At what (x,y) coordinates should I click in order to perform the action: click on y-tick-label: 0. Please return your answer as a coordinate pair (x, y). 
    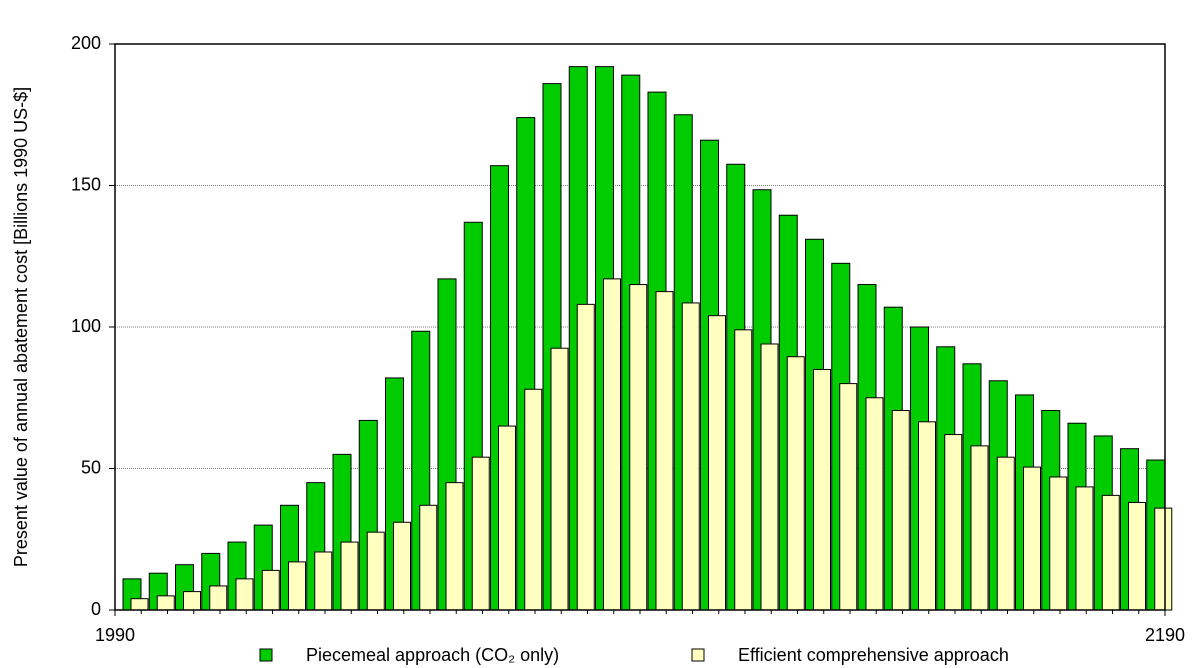
    Looking at the image, I should click on (96, 609).